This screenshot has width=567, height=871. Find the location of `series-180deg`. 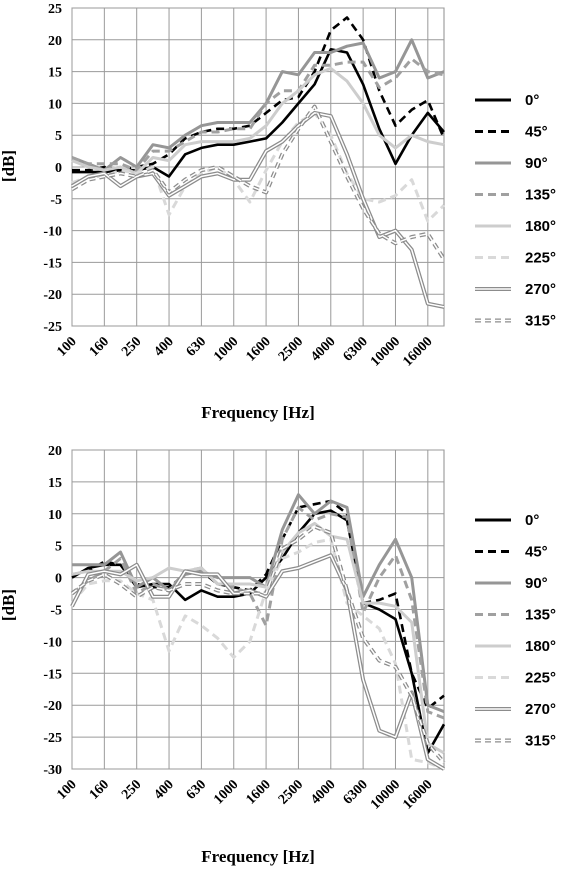

series-180deg is located at coordinates (258, 120).